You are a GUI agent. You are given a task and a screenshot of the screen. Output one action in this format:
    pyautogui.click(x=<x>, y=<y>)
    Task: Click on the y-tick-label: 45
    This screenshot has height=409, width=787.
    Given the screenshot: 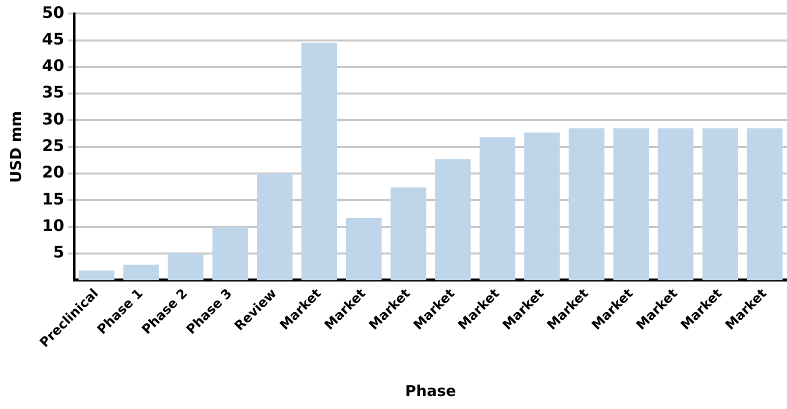 What is the action you would take?
    pyautogui.click(x=53, y=38)
    